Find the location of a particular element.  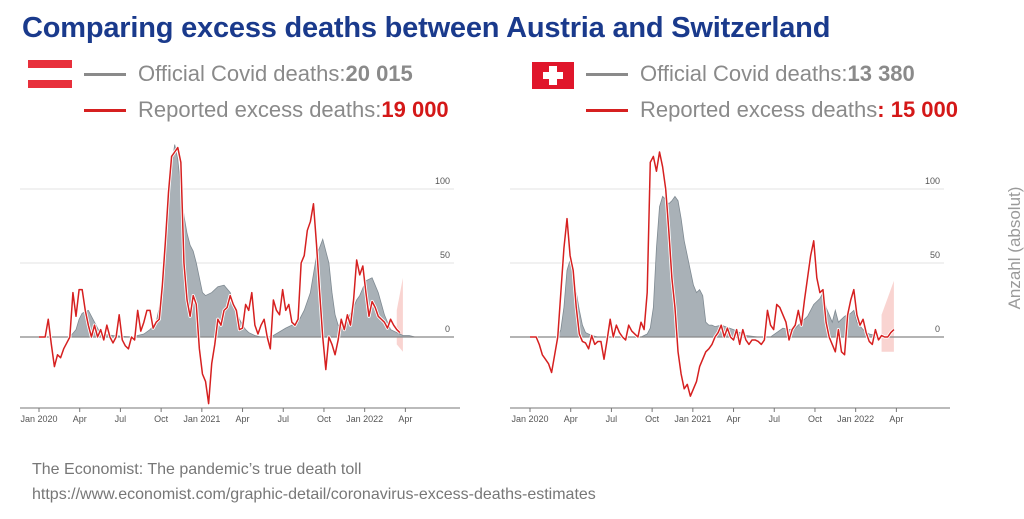

cross-vertical is located at coordinates (553, 75).